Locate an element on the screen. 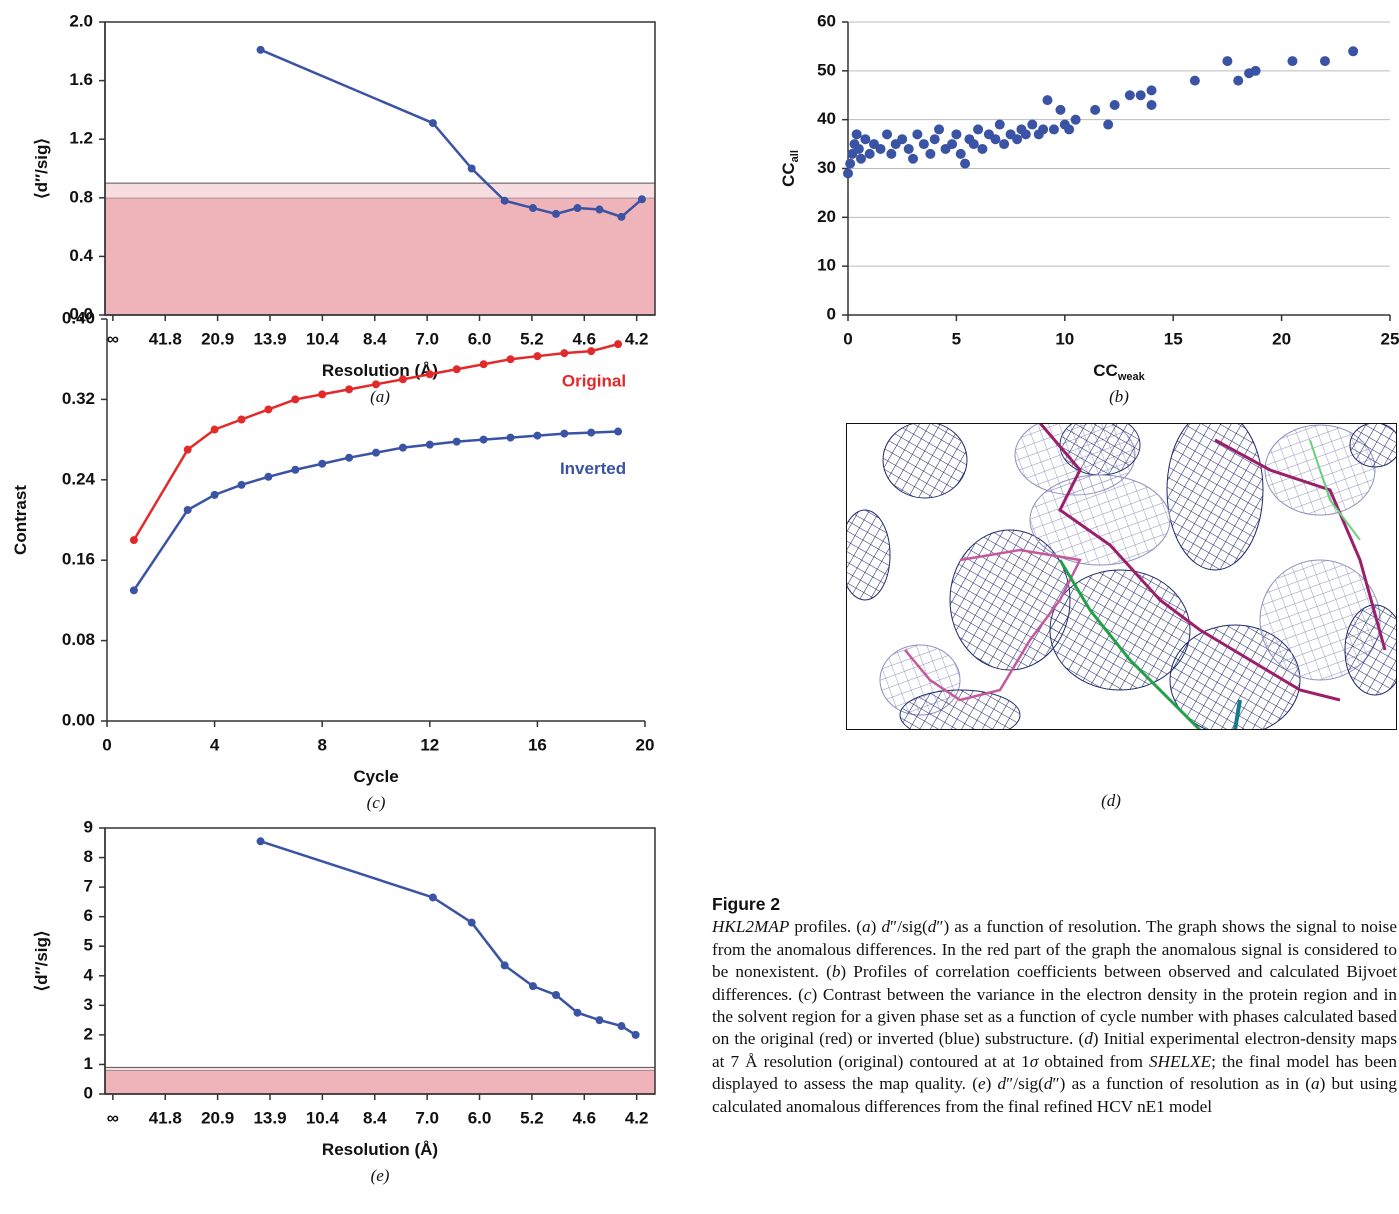 This screenshot has height=1214, width=1399. caption-text: obtained from is located at coordinates (1094, 1061).